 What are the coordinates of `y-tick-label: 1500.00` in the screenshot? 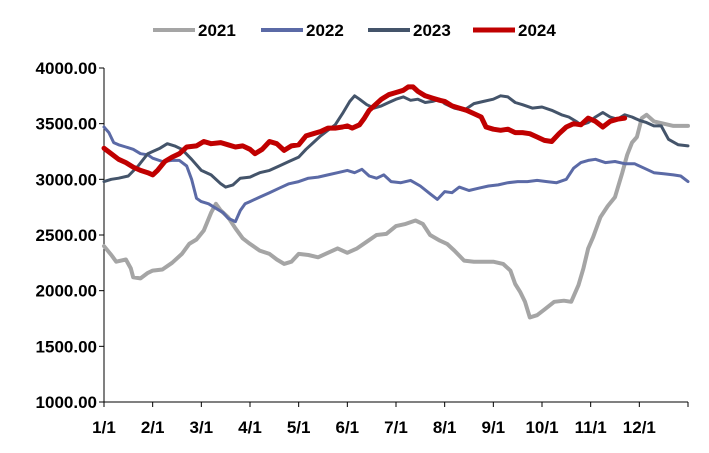 It's located at (66, 346).